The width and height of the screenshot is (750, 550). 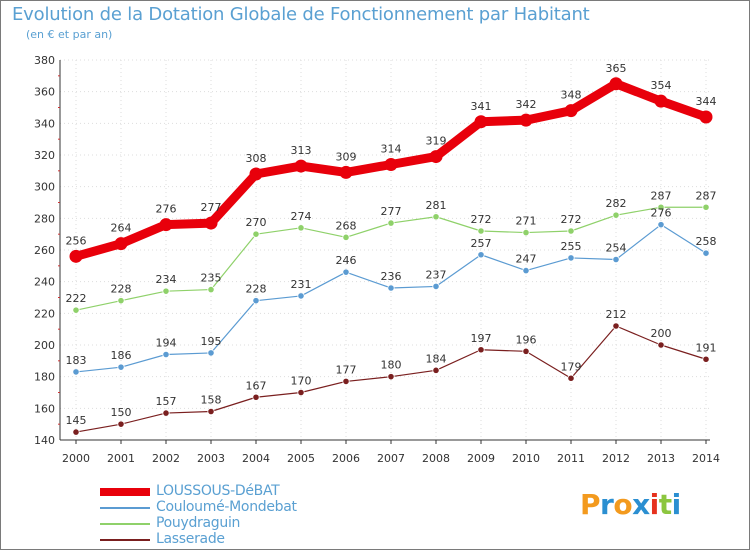 I want to click on data-label: 246, so click(x=346, y=260).